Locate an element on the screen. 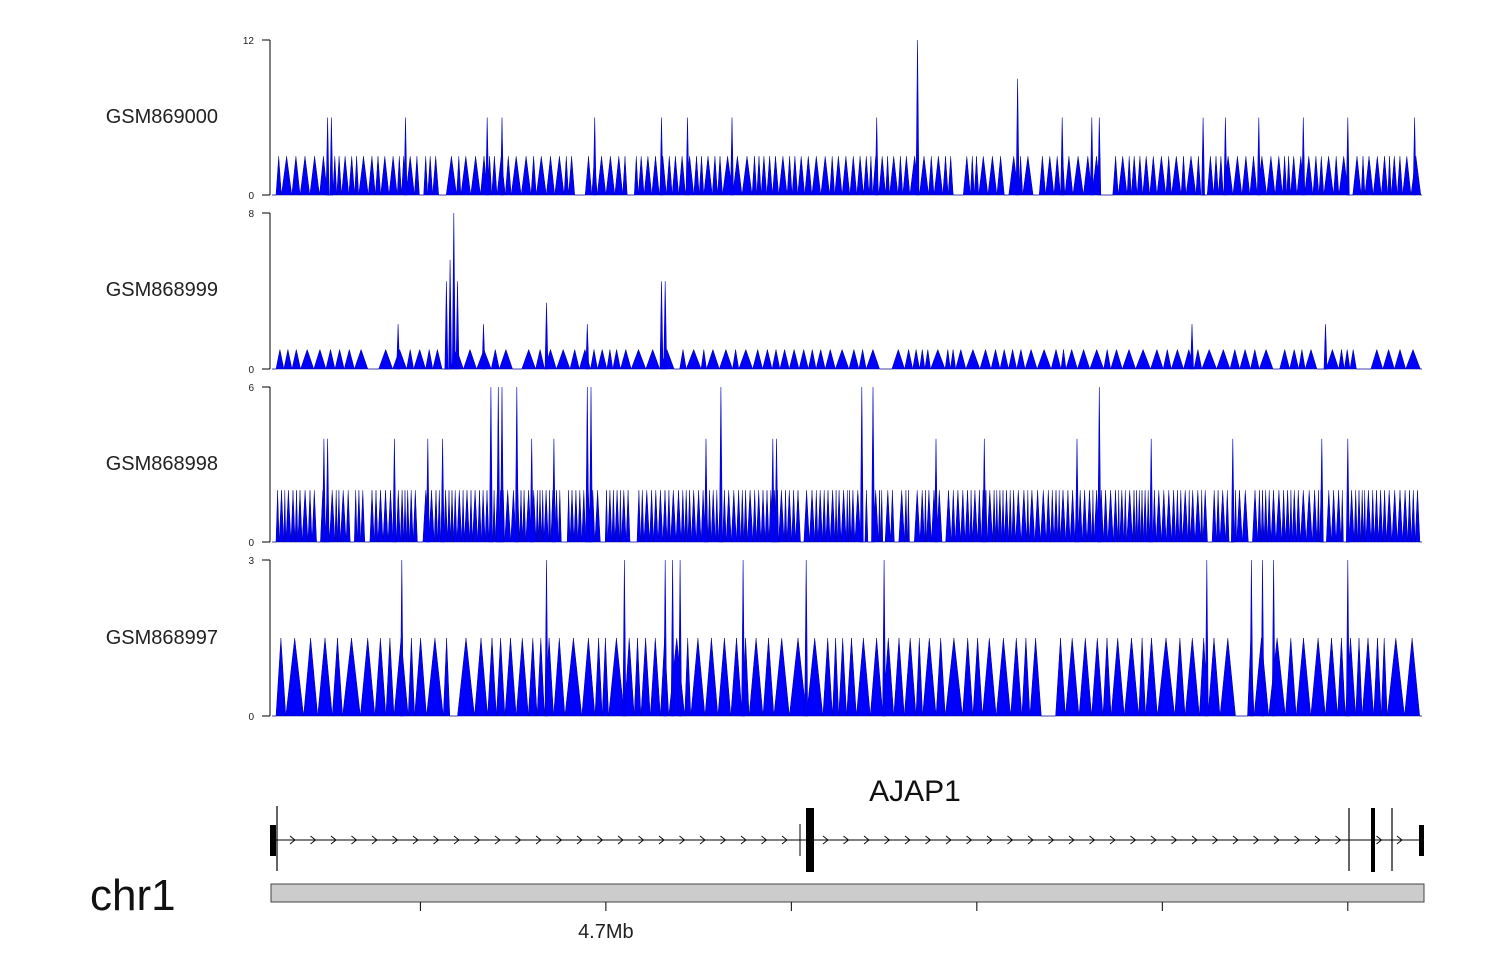 This screenshot has width=1500, height=980. y-tick-label-max-gsm868997: 3 is located at coordinates (251, 561).